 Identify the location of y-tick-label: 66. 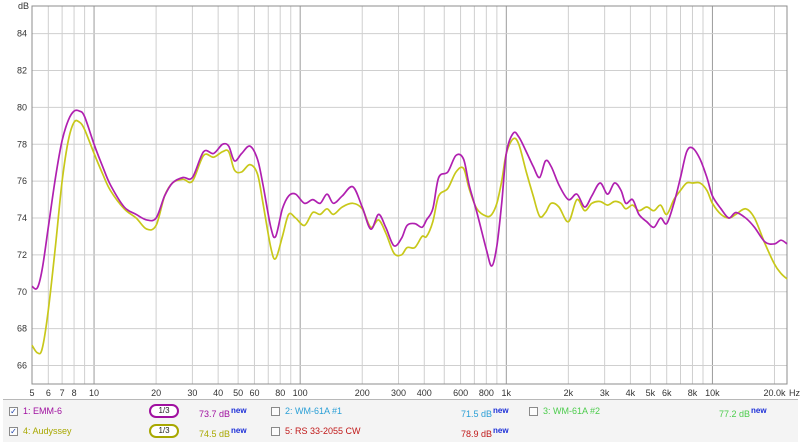
(22, 366).